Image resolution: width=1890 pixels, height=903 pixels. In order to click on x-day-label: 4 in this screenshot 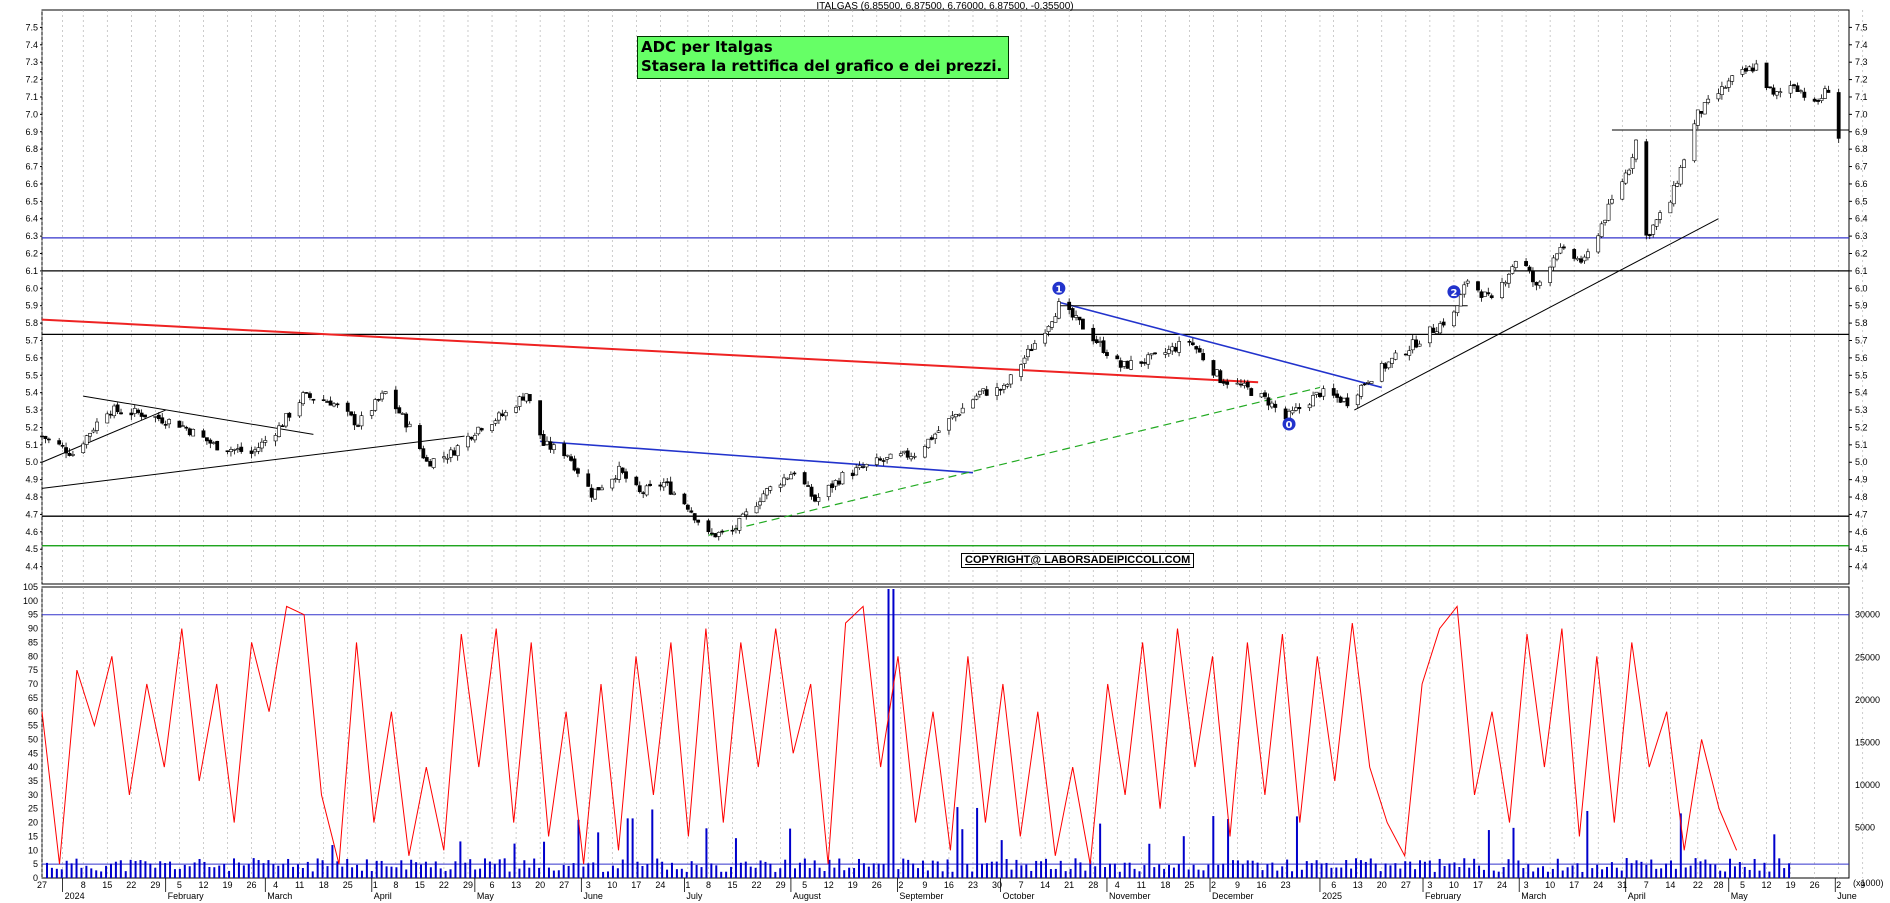, I will do `click(275, 885)`.